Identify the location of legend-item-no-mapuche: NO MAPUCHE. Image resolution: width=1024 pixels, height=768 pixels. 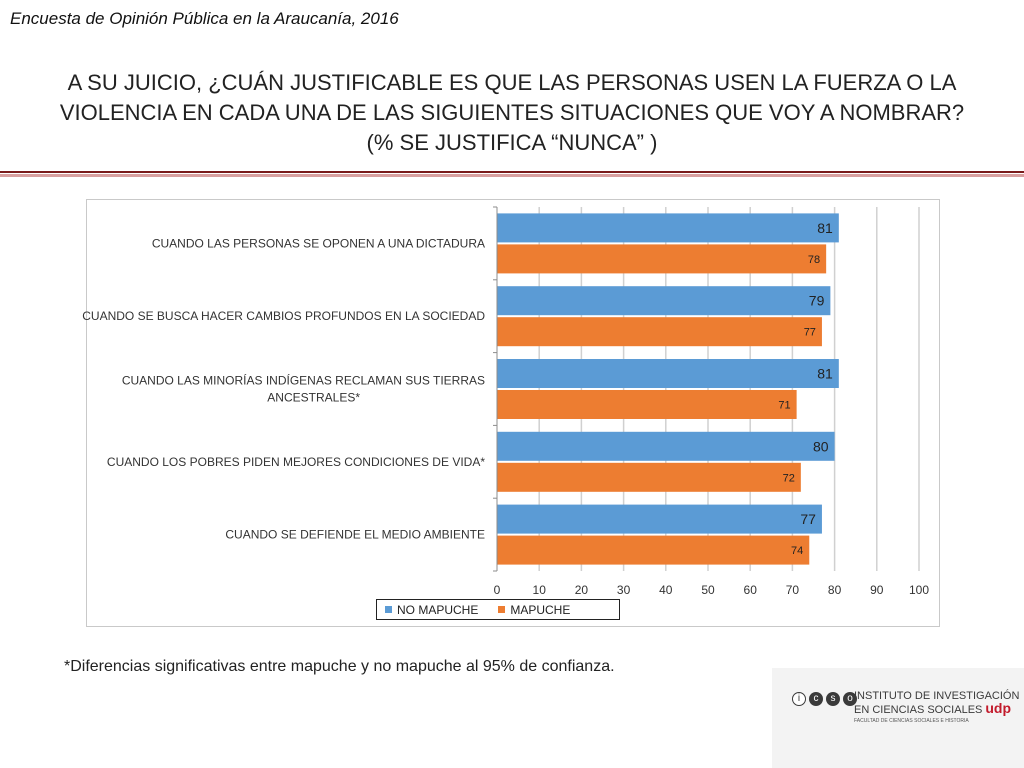
(431, 610).